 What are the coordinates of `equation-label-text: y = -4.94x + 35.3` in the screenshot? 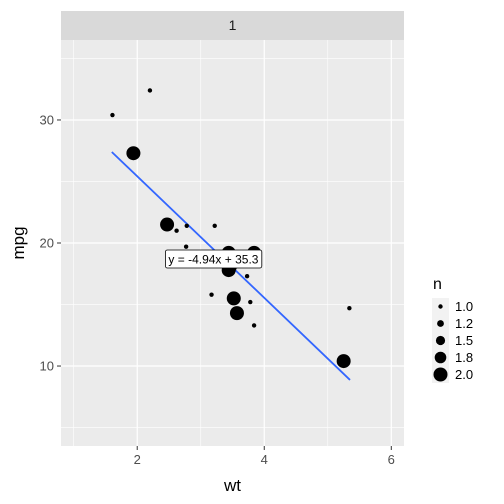 It's located at (213, 259).